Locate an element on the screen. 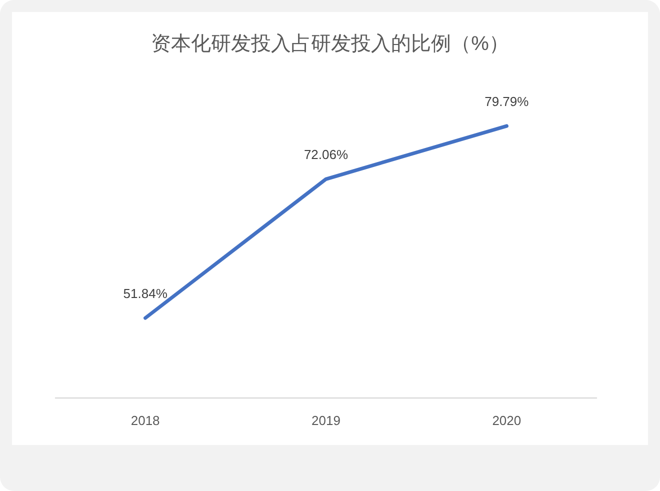  data-label: 79.79% is located at coordinates (507, 101).